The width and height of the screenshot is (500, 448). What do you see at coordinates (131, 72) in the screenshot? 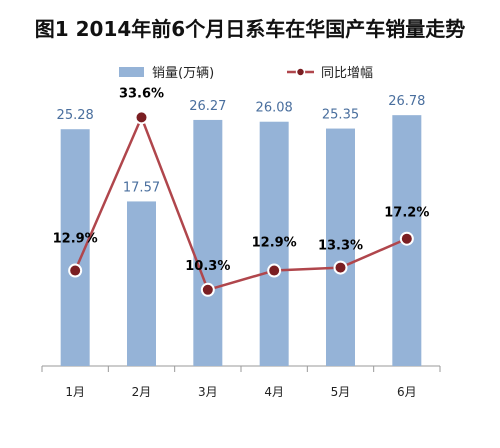
I see `legend-bar-swatch` at bounding box center [131, 72].